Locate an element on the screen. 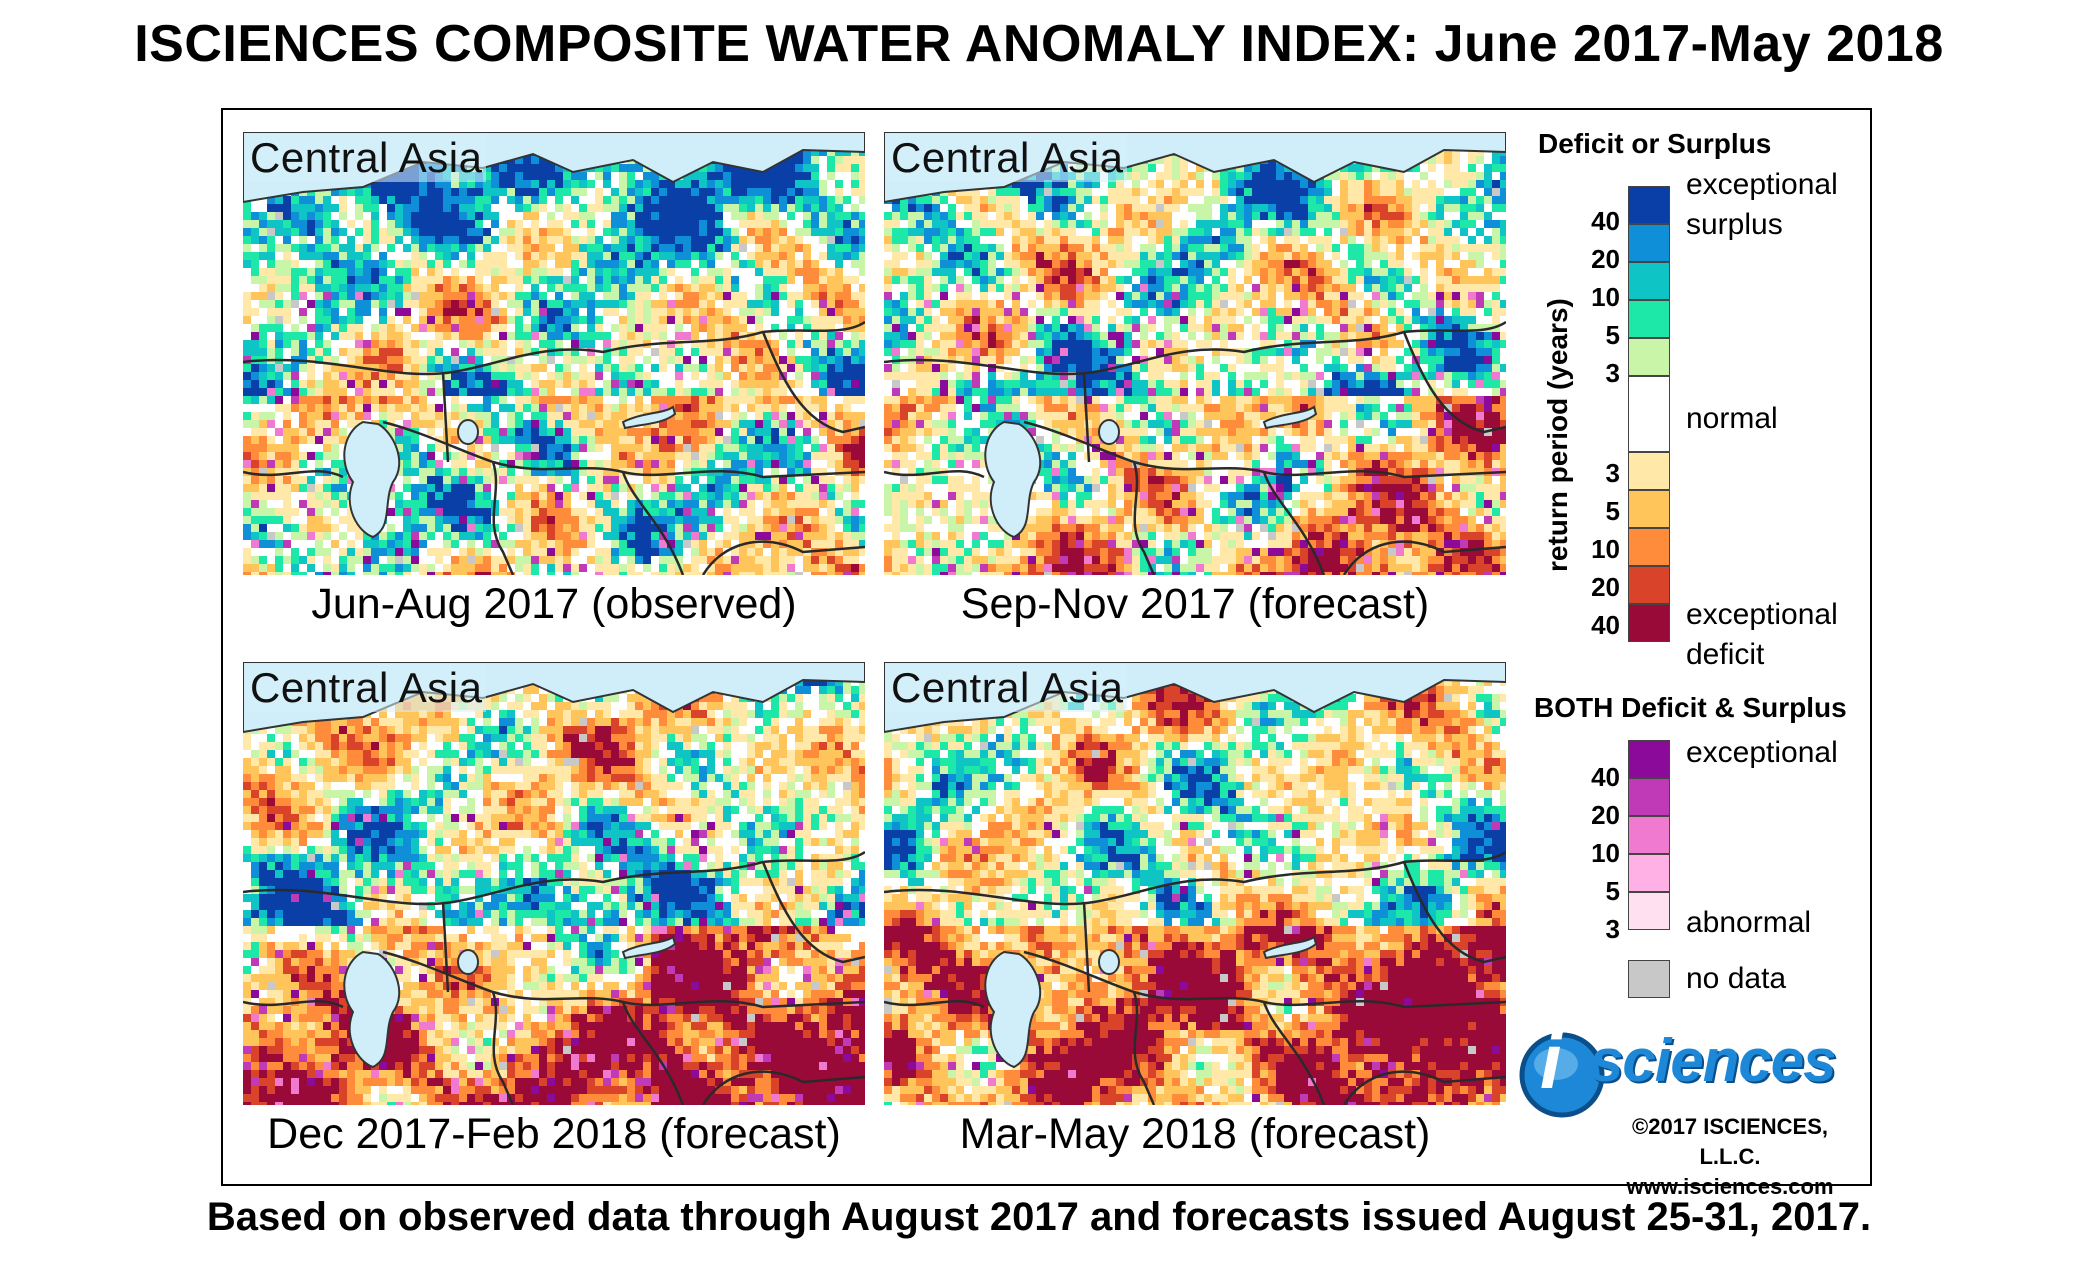 The image size is (2078, 1269). legend-label-deficit: deficit is located at coordinates (1725, 654).